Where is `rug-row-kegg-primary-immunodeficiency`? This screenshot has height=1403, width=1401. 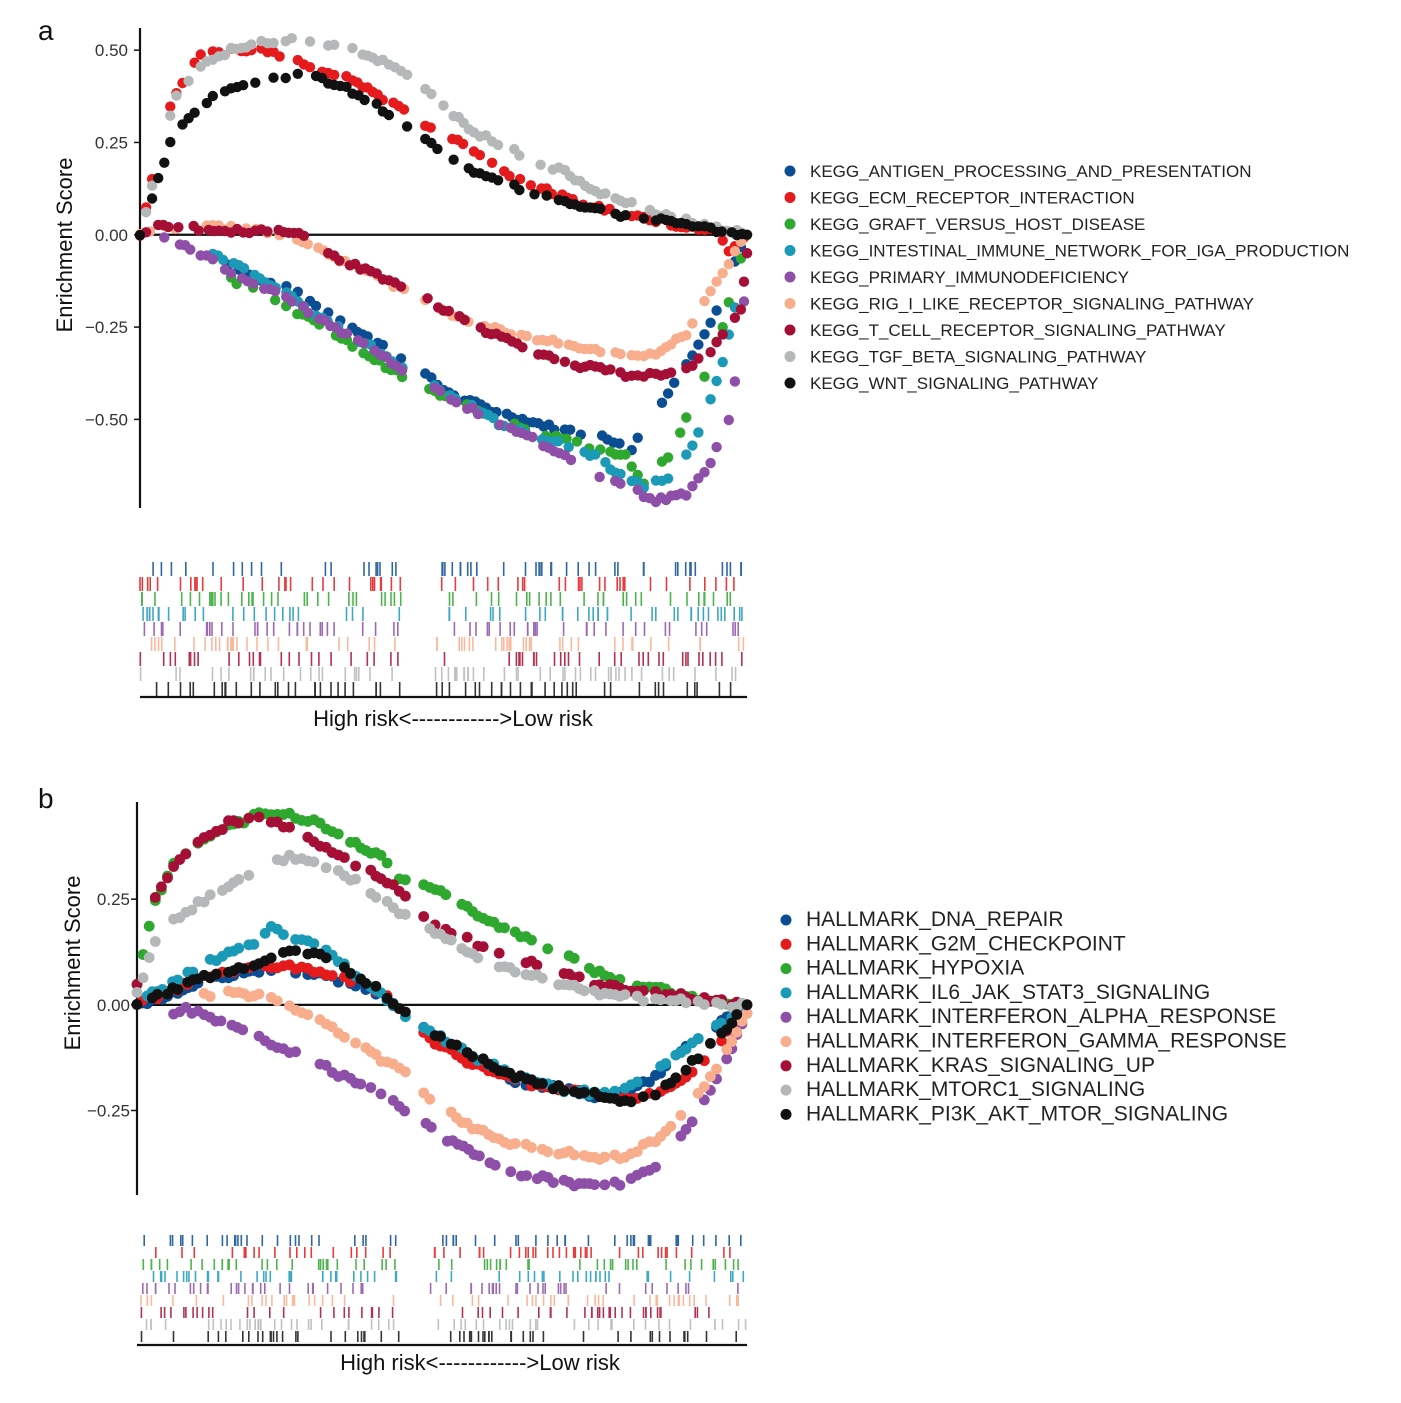
rug-row-kegg-primary-immunodeficiency is located at coordinates (441, 629).